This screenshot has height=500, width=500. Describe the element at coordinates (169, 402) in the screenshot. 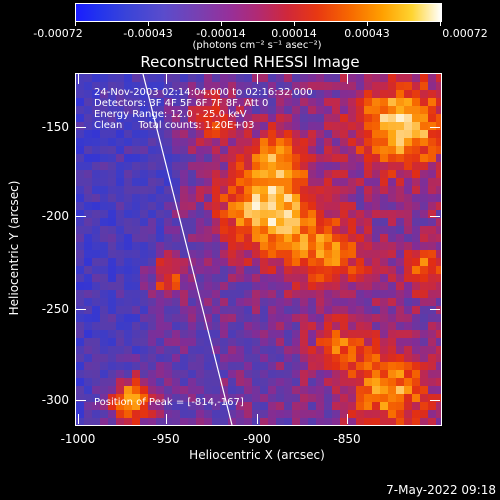

I see `peak-position-text: Position of Peak = [-814,-167]` at that location.